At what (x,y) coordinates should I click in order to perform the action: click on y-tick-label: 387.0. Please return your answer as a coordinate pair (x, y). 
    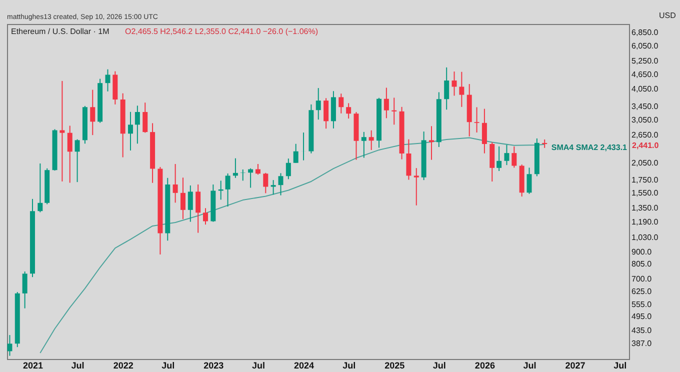
    Looking at the image, I should click on (642, 343).